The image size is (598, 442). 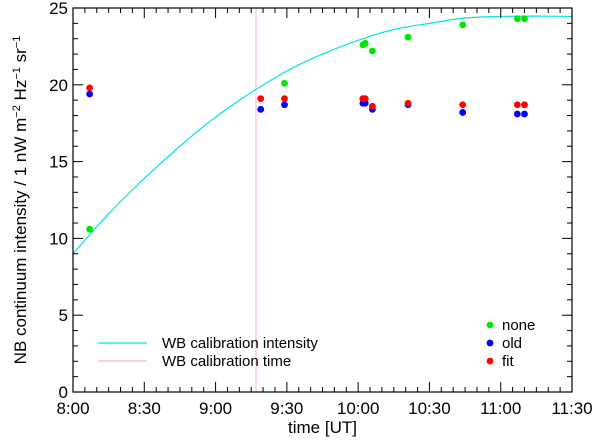 What do you see at coordinates (286, 408) in the screenshot?
I see `x-tick-label: 9:30` at bounding box center [286, 408].